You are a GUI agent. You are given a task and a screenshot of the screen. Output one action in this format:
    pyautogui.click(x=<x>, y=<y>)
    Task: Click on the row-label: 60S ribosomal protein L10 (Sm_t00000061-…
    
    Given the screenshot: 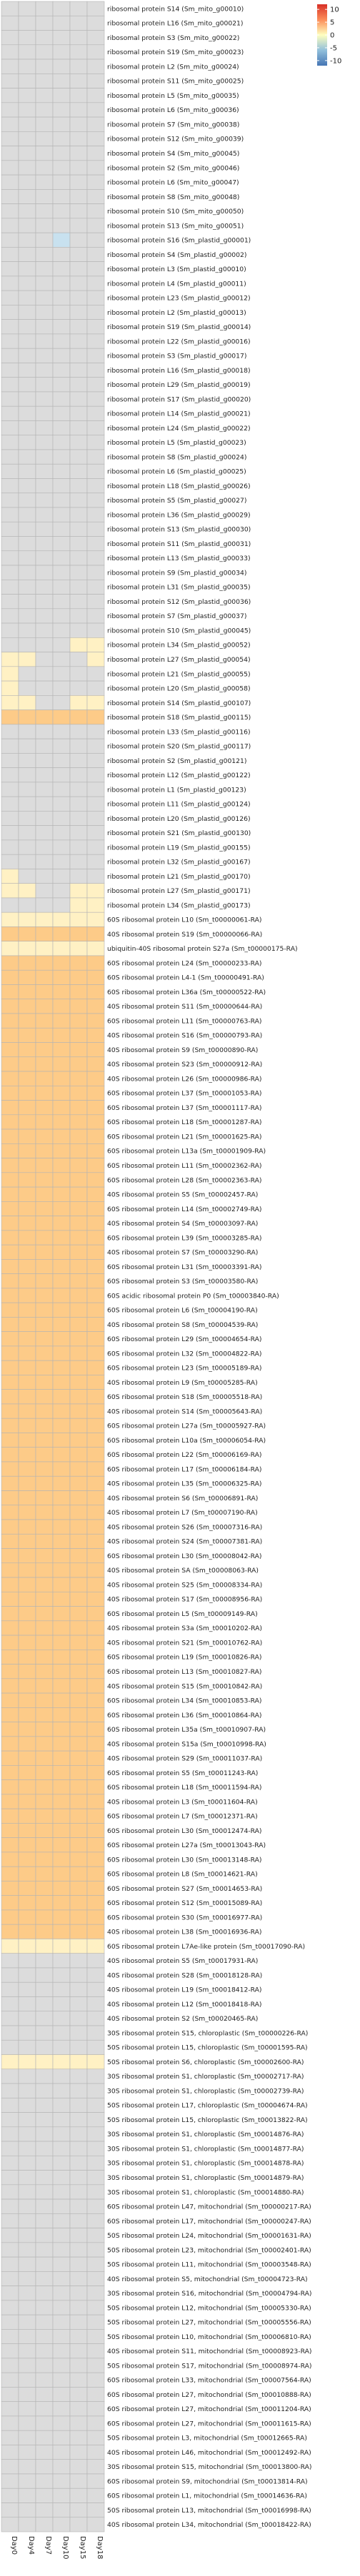 What is the action you would take?
    pyautogui.click(x=184, y=920)
    